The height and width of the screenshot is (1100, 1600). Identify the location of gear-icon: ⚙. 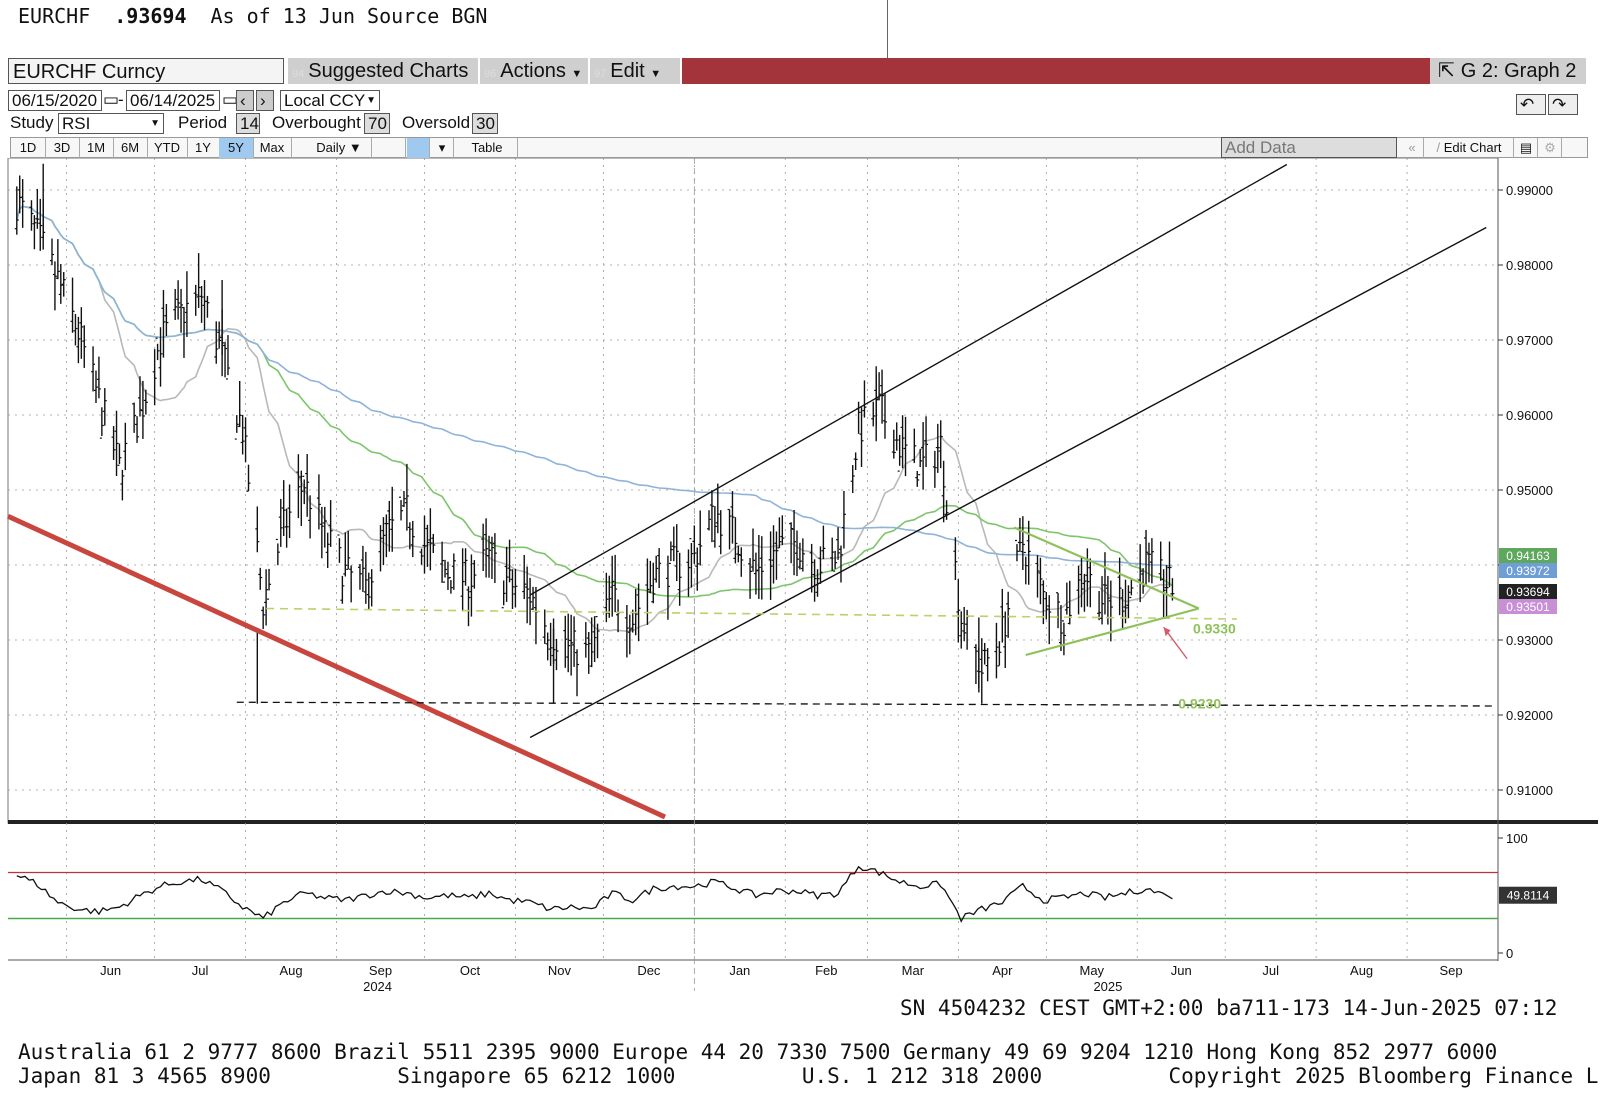
(1550, 148).